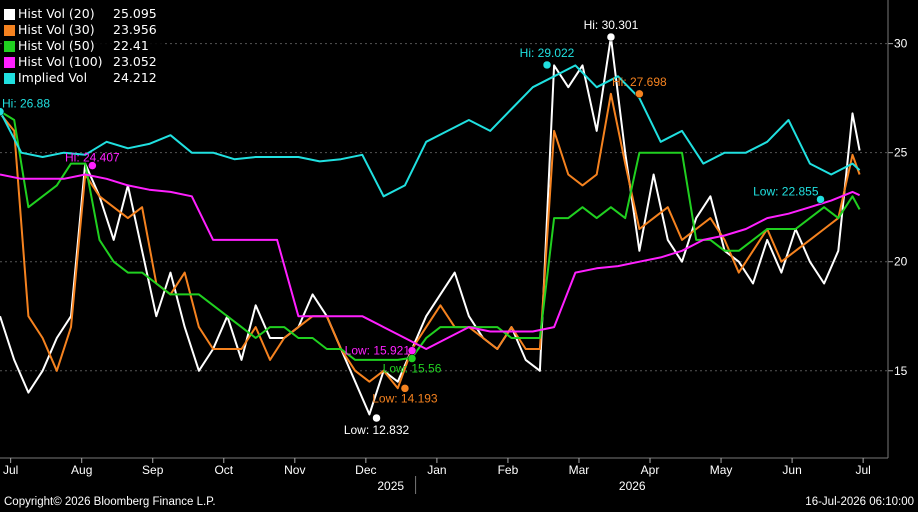 The height and width of the screenshot is (512, 918). What do you see at coordinates (135, 29) in the screenshot?
I see `legend-value: 23.956` at bounding box center [135, 29].